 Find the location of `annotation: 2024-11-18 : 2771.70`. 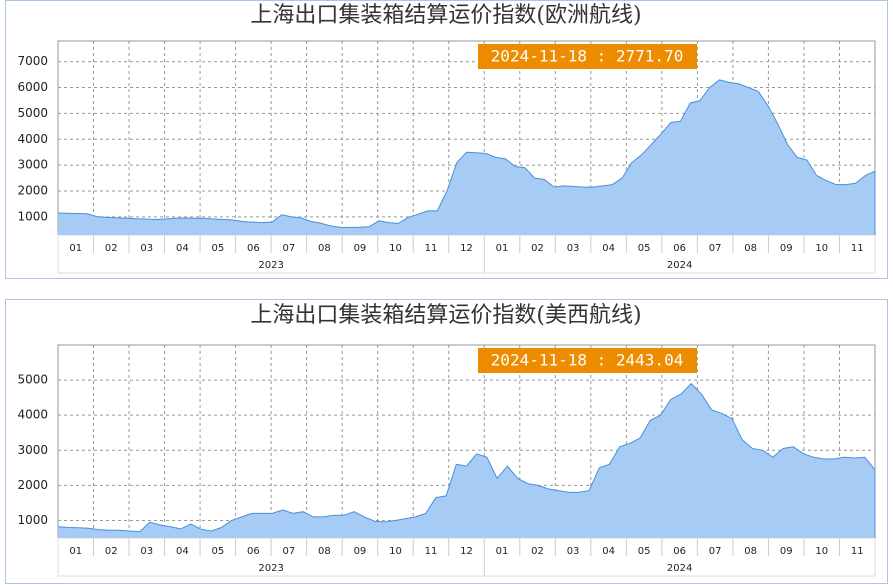

annotation: 2024-11-18 : 2771.70 is located at coordinates (587, 56).